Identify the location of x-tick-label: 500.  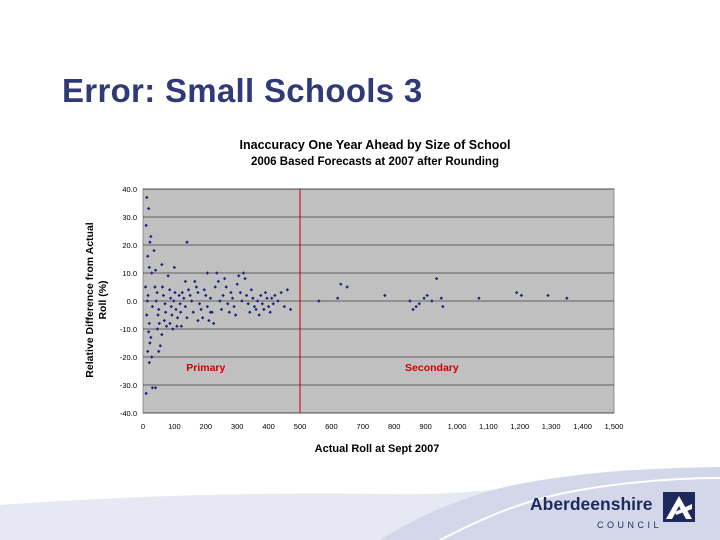
(300, 426).